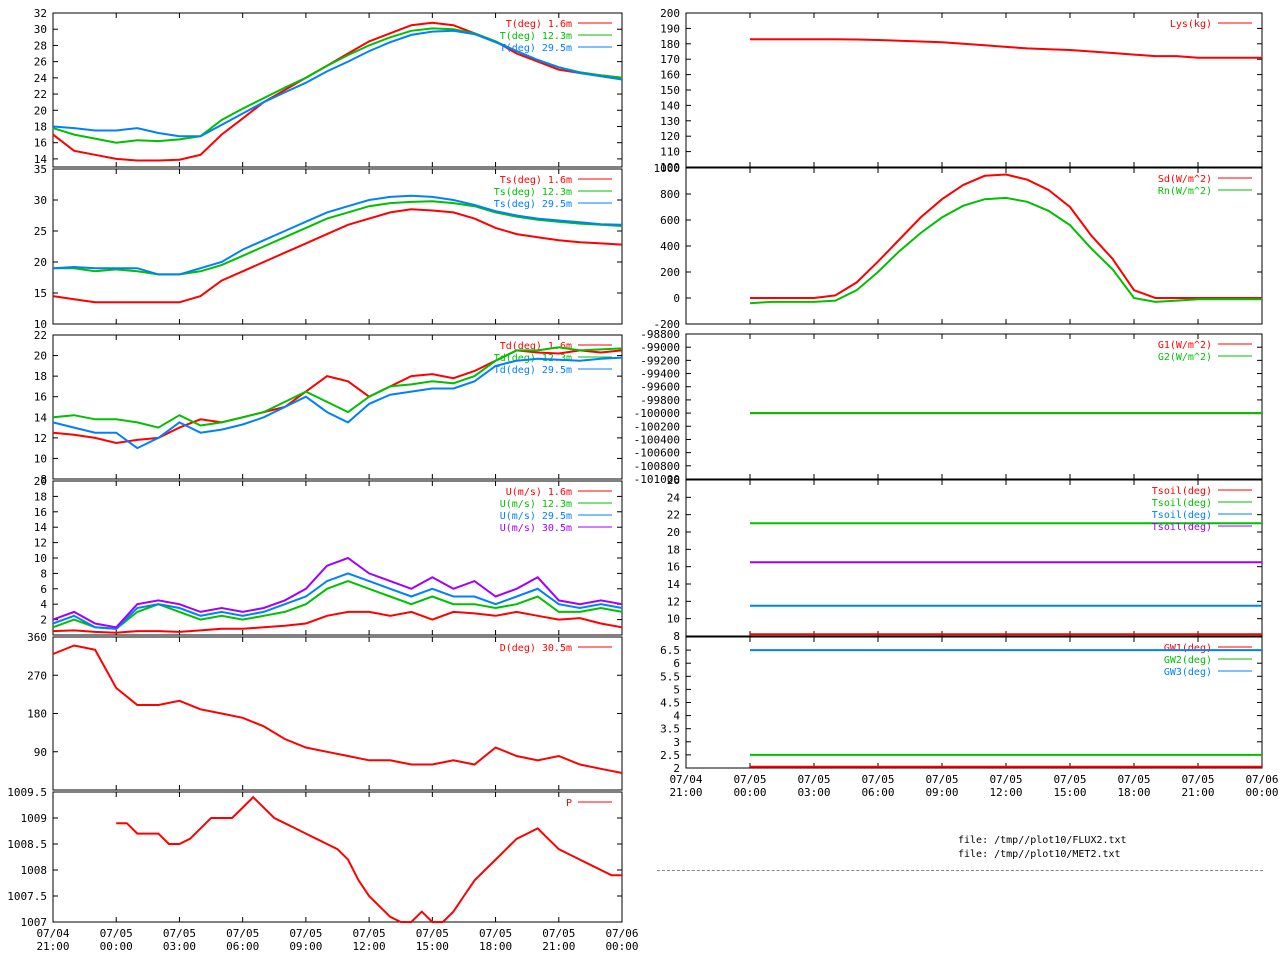 This screenshot has width=1280, height=960. I want to click on y-tick-label: 180, so click(37, 714).